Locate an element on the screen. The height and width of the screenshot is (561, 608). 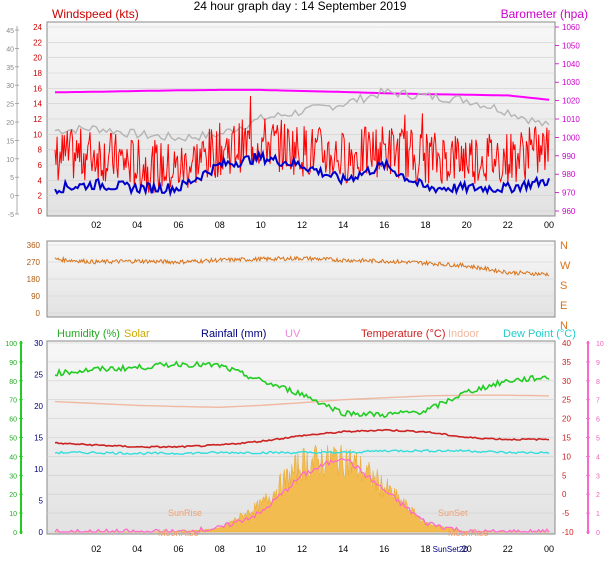
wind-speed-line is located at coordinates (302, 144).